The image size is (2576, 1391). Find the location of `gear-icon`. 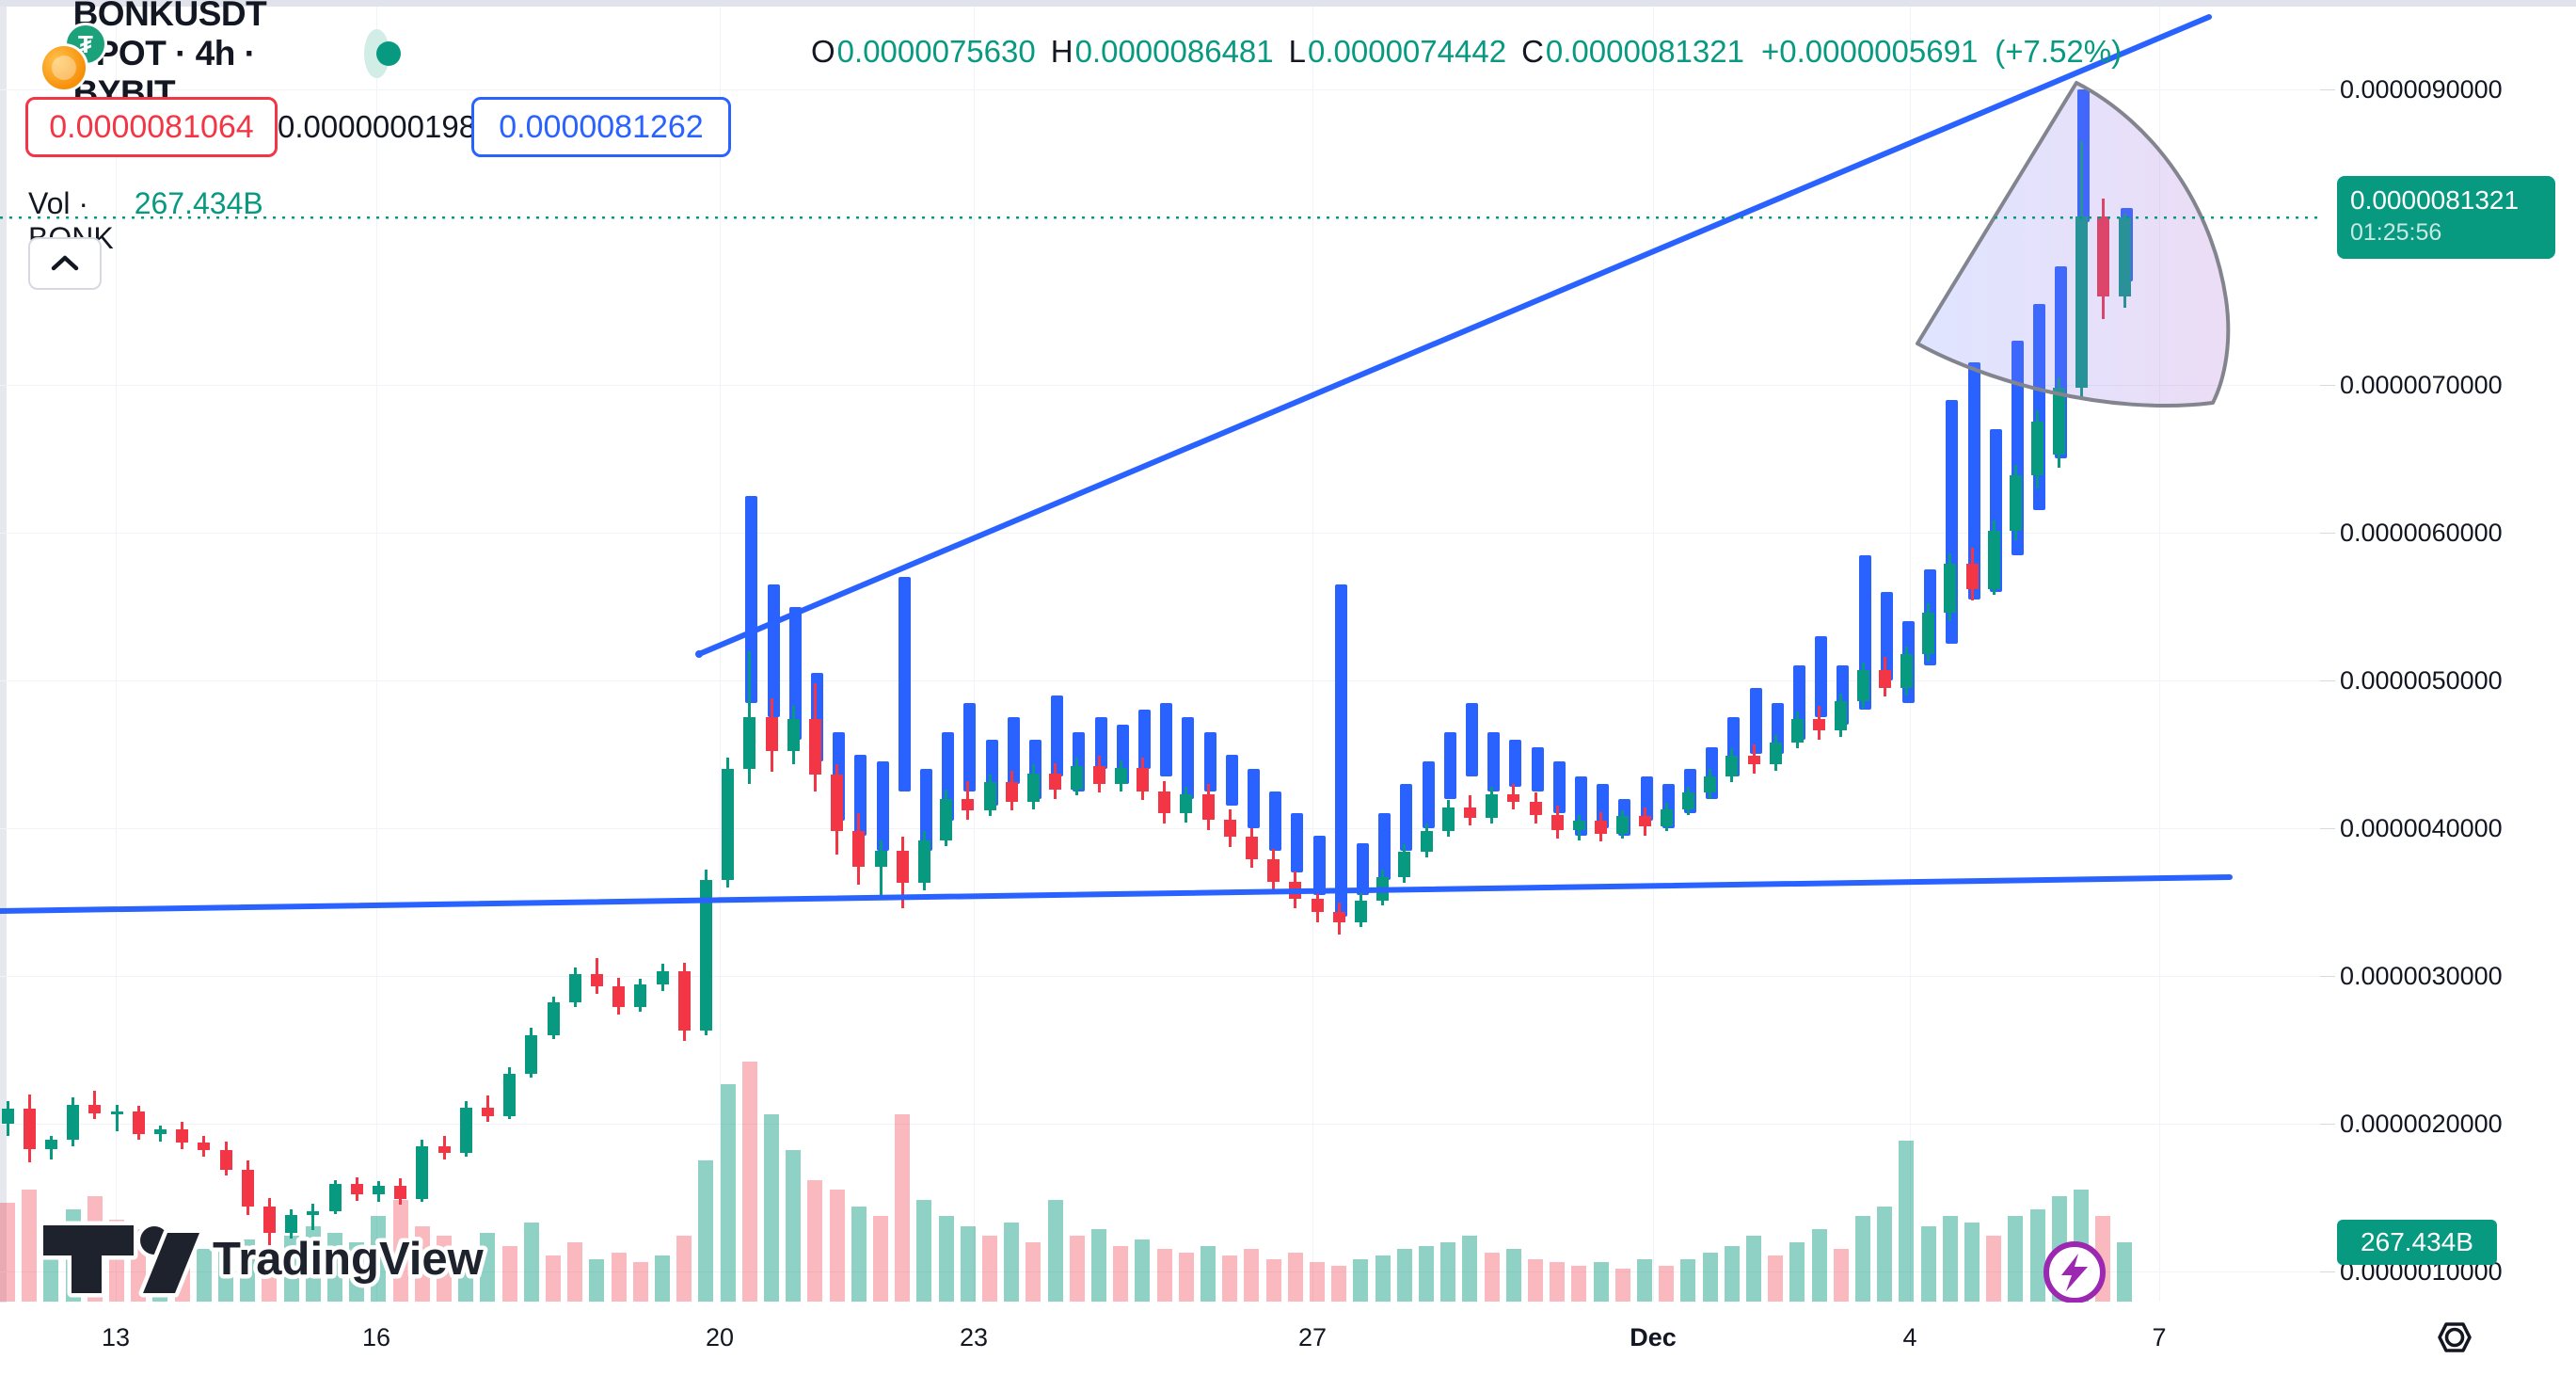

gear-icon is located at coordinates (2455, 1337).